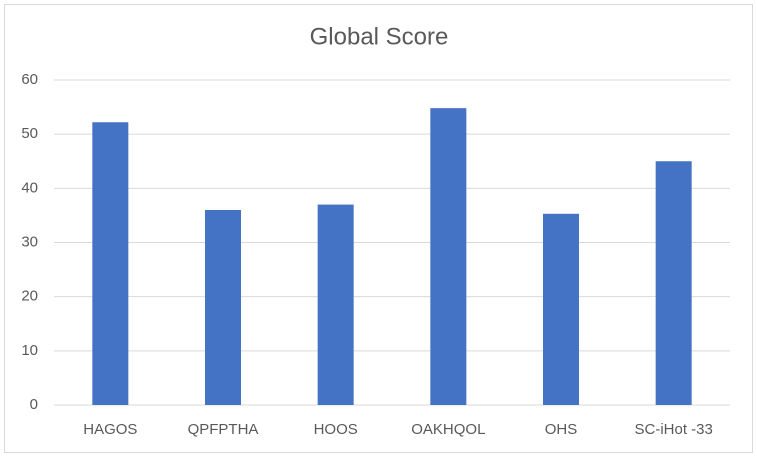  I want to click on y-tick-label: 40, so click(29, 187).